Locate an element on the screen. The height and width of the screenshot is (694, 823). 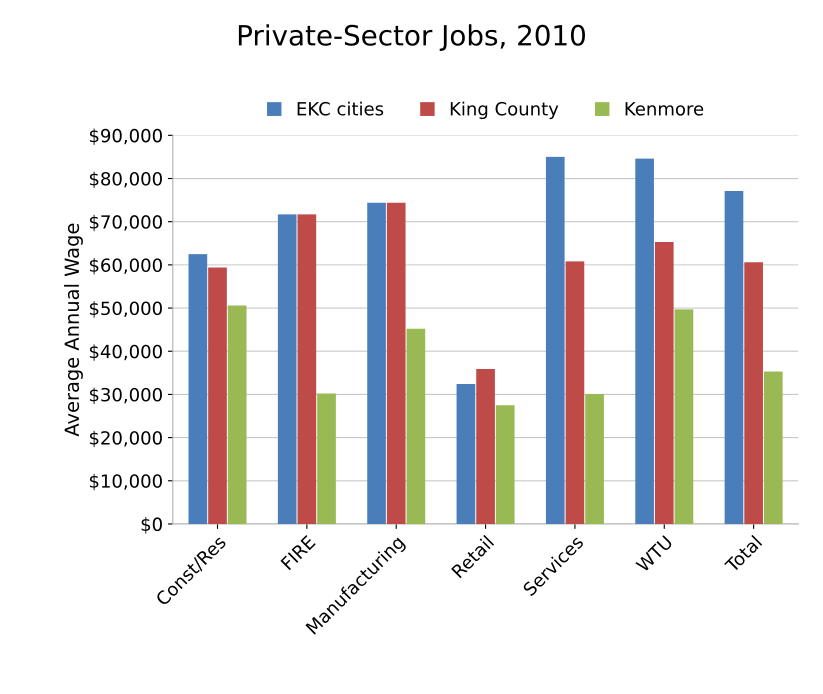
y-tick-label: $40,000 is located at coordinates (126, 352).